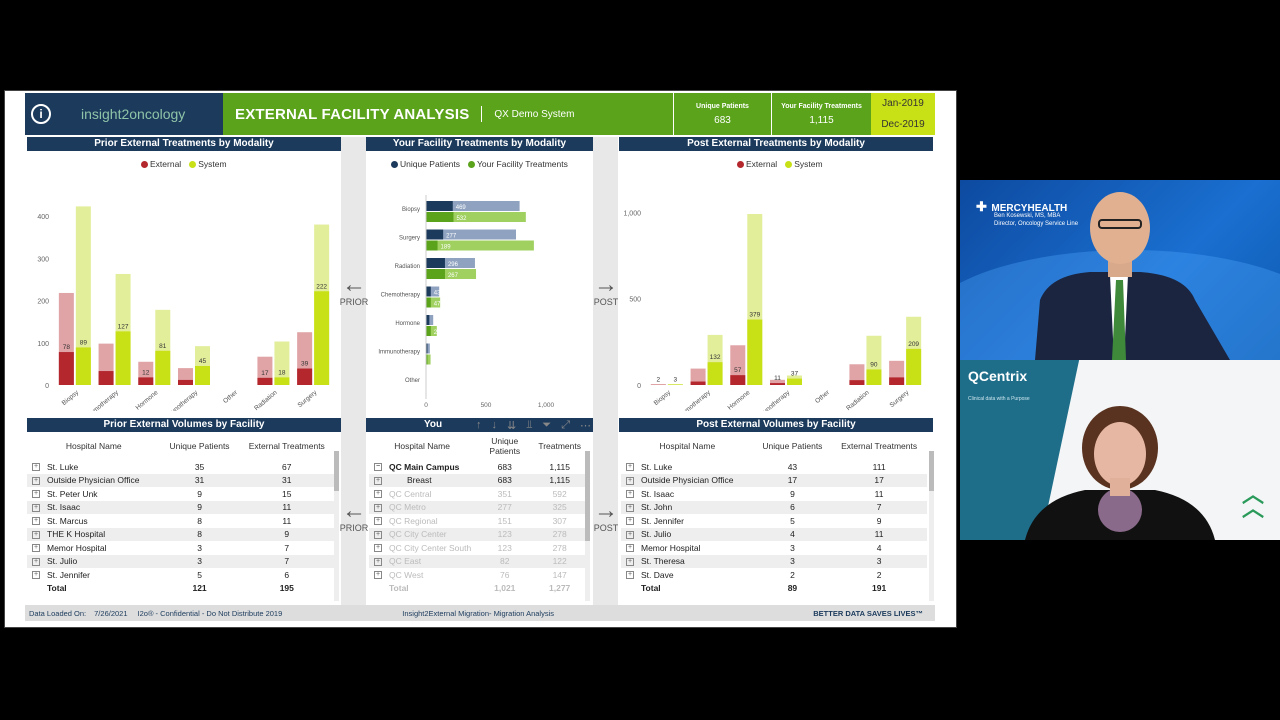 The width and height of the screenshot is (1280, 720). I want to click on date-range: Jan-2019 Dec-2019, so click(903, 114).